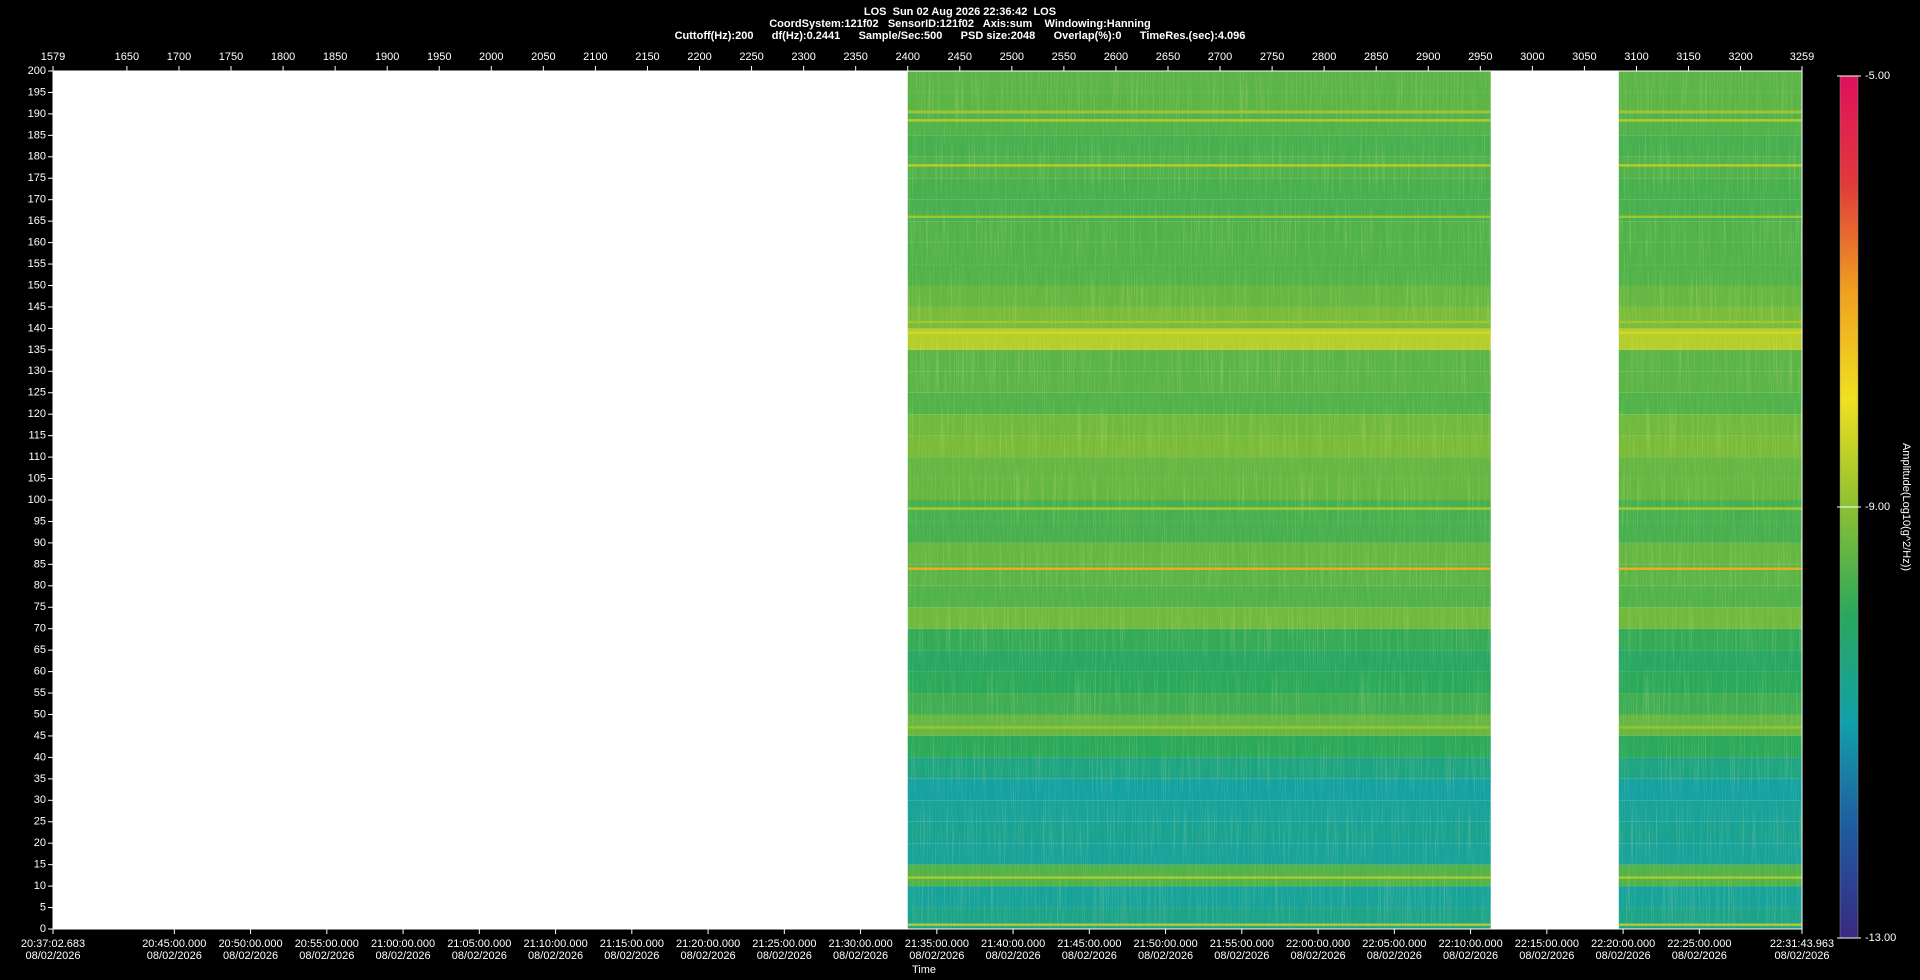 Image resolution: width=1920 pixels, height=980 pixels. I want to click on y-tick-label: 120, so click(37, 414).